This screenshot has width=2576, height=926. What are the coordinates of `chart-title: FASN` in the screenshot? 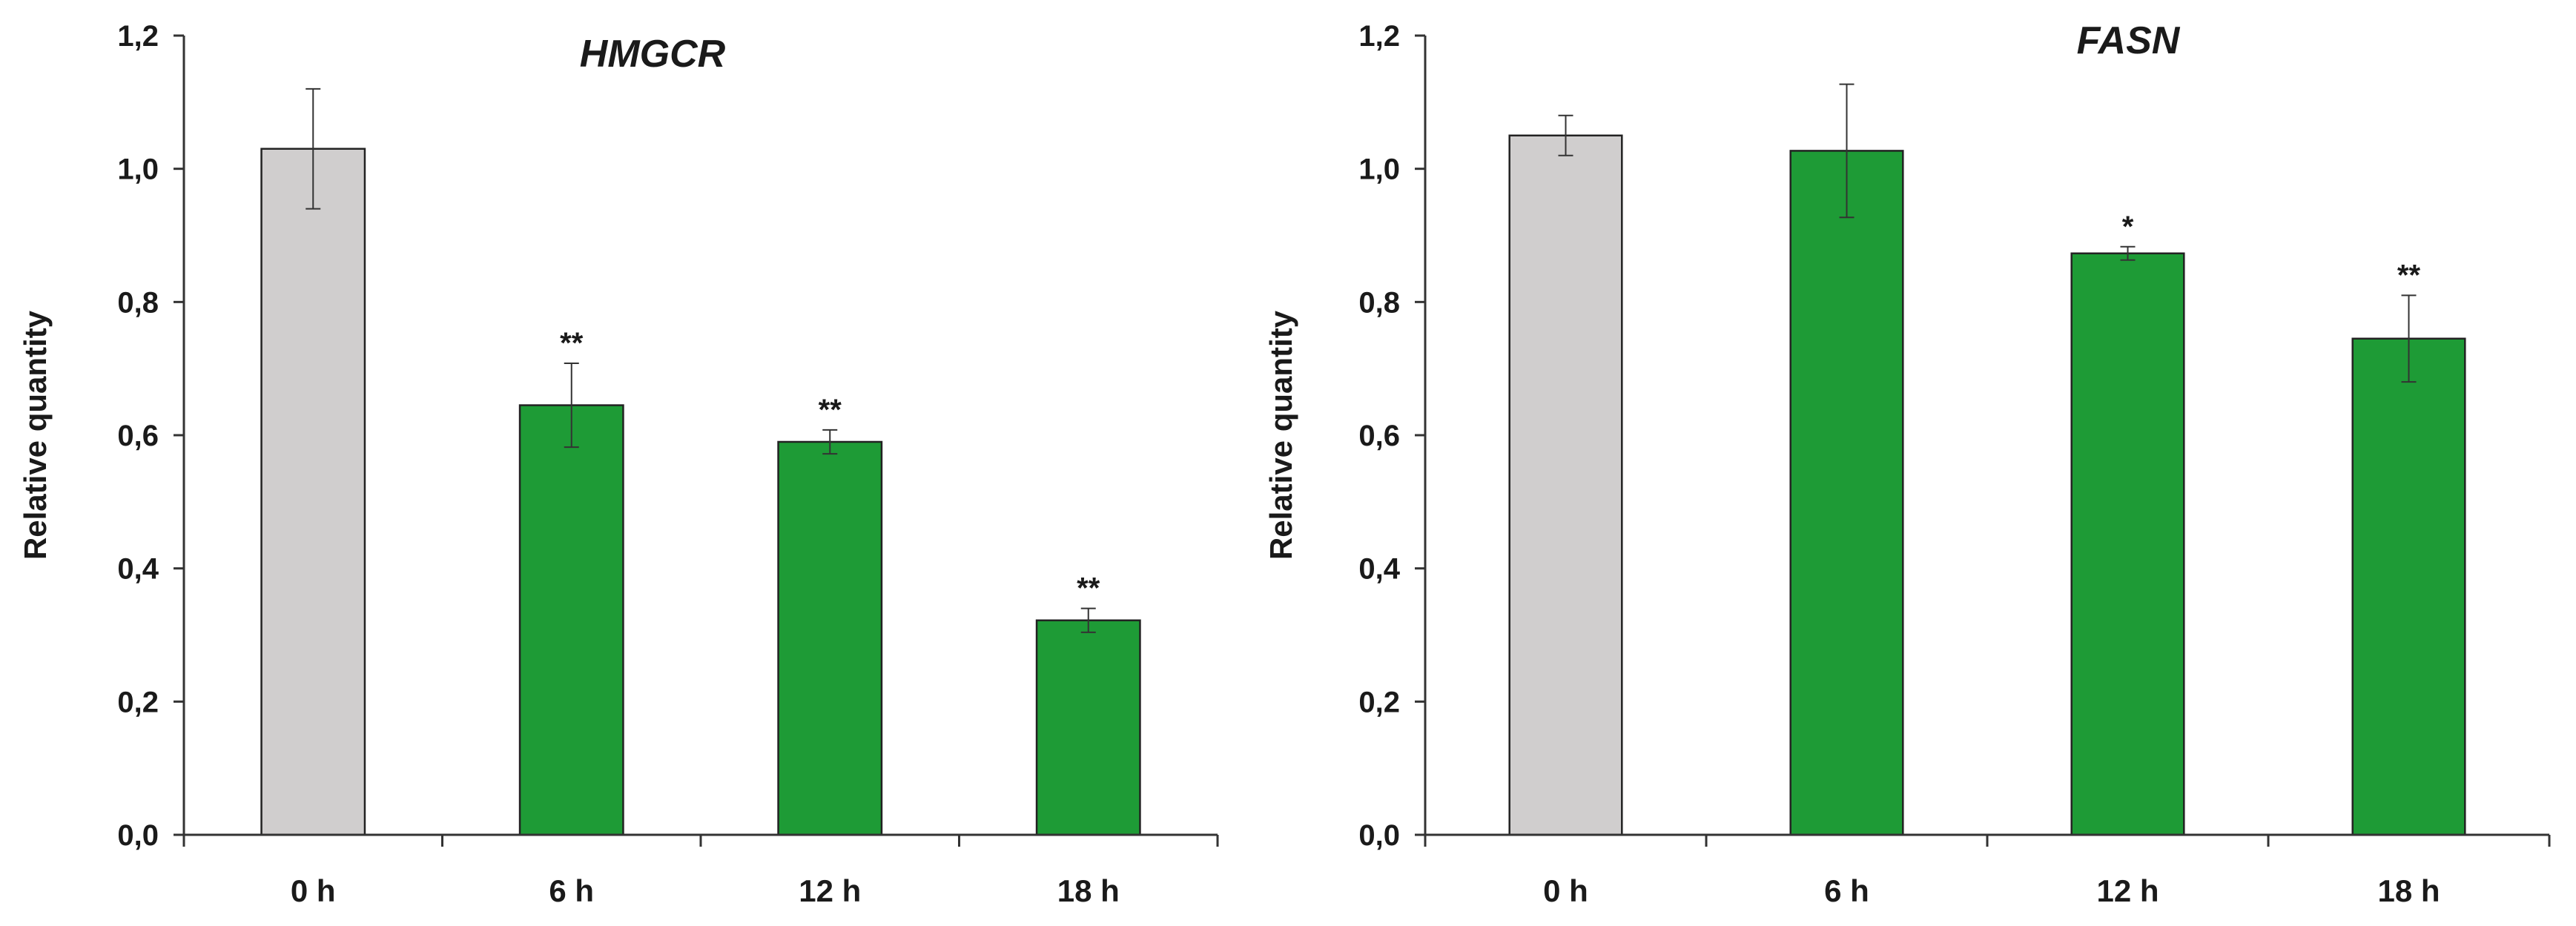 It's located at (2129, 40).